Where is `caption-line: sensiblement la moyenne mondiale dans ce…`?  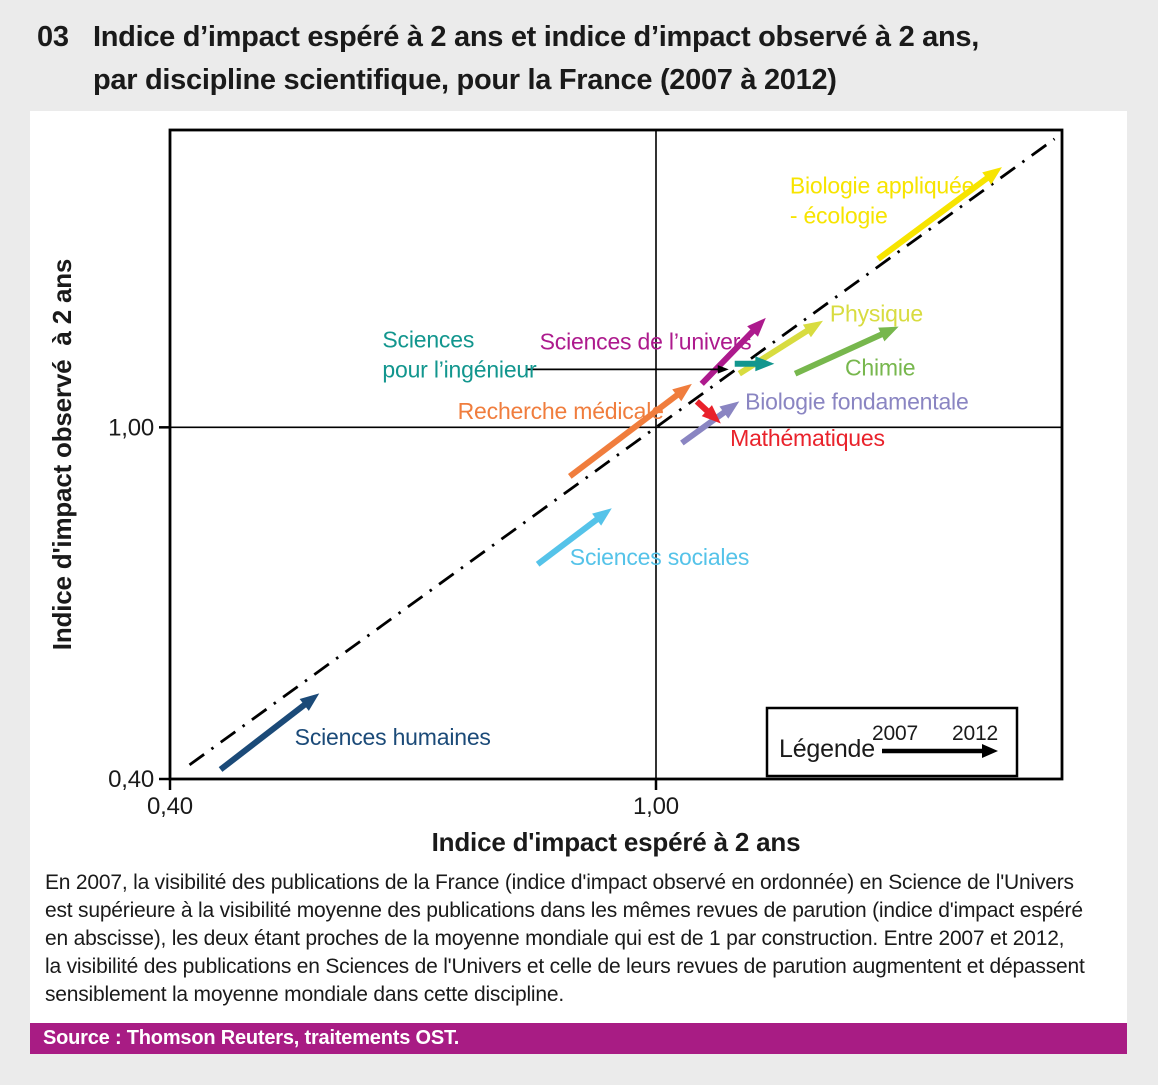 caption-line: sensiblement la moyenne mondiale dans ce… is located at coordinates (304, 994).